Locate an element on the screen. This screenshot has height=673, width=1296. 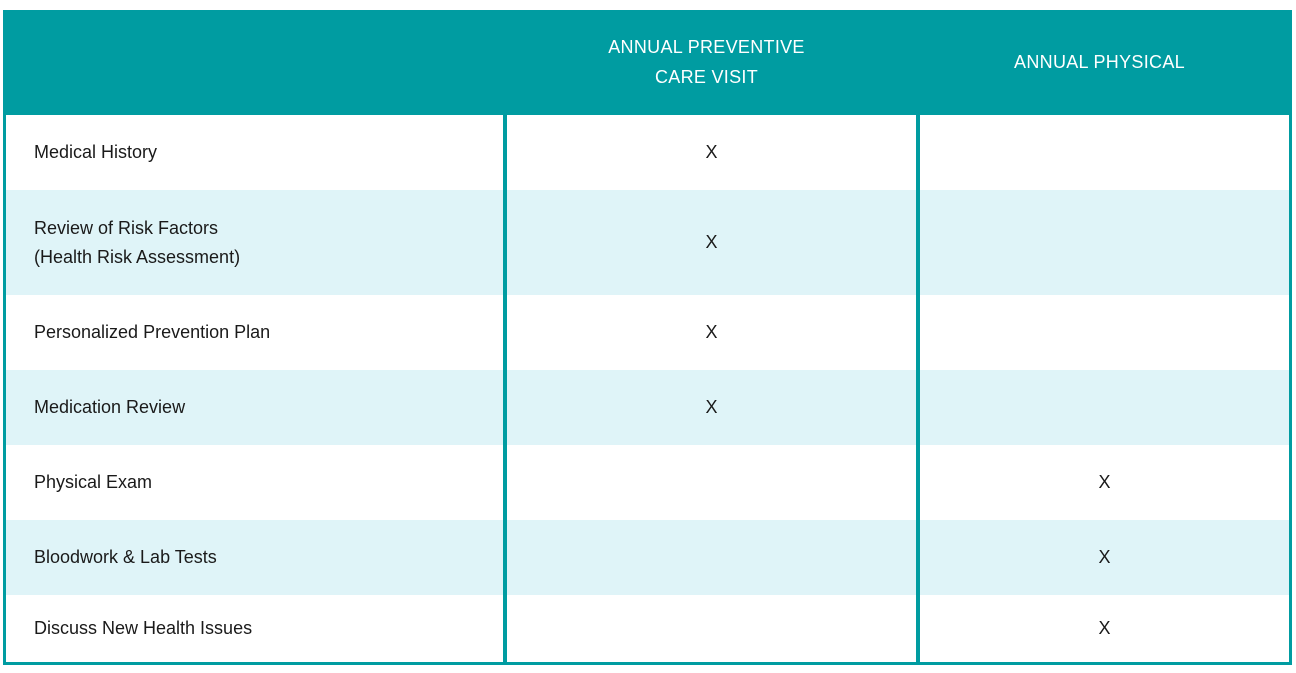
row-label: Discuss New Health Issues is located at coordinates (143, 628).